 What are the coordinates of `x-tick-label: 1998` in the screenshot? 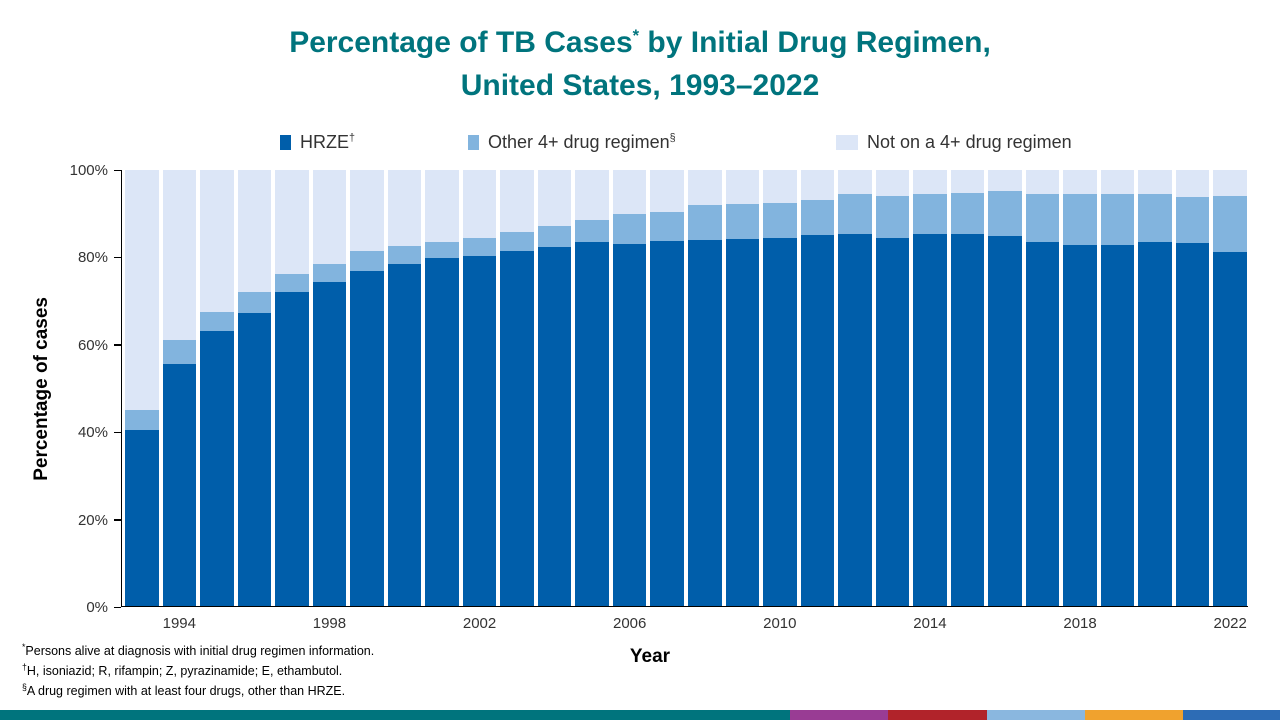 It's located at (329, 623).